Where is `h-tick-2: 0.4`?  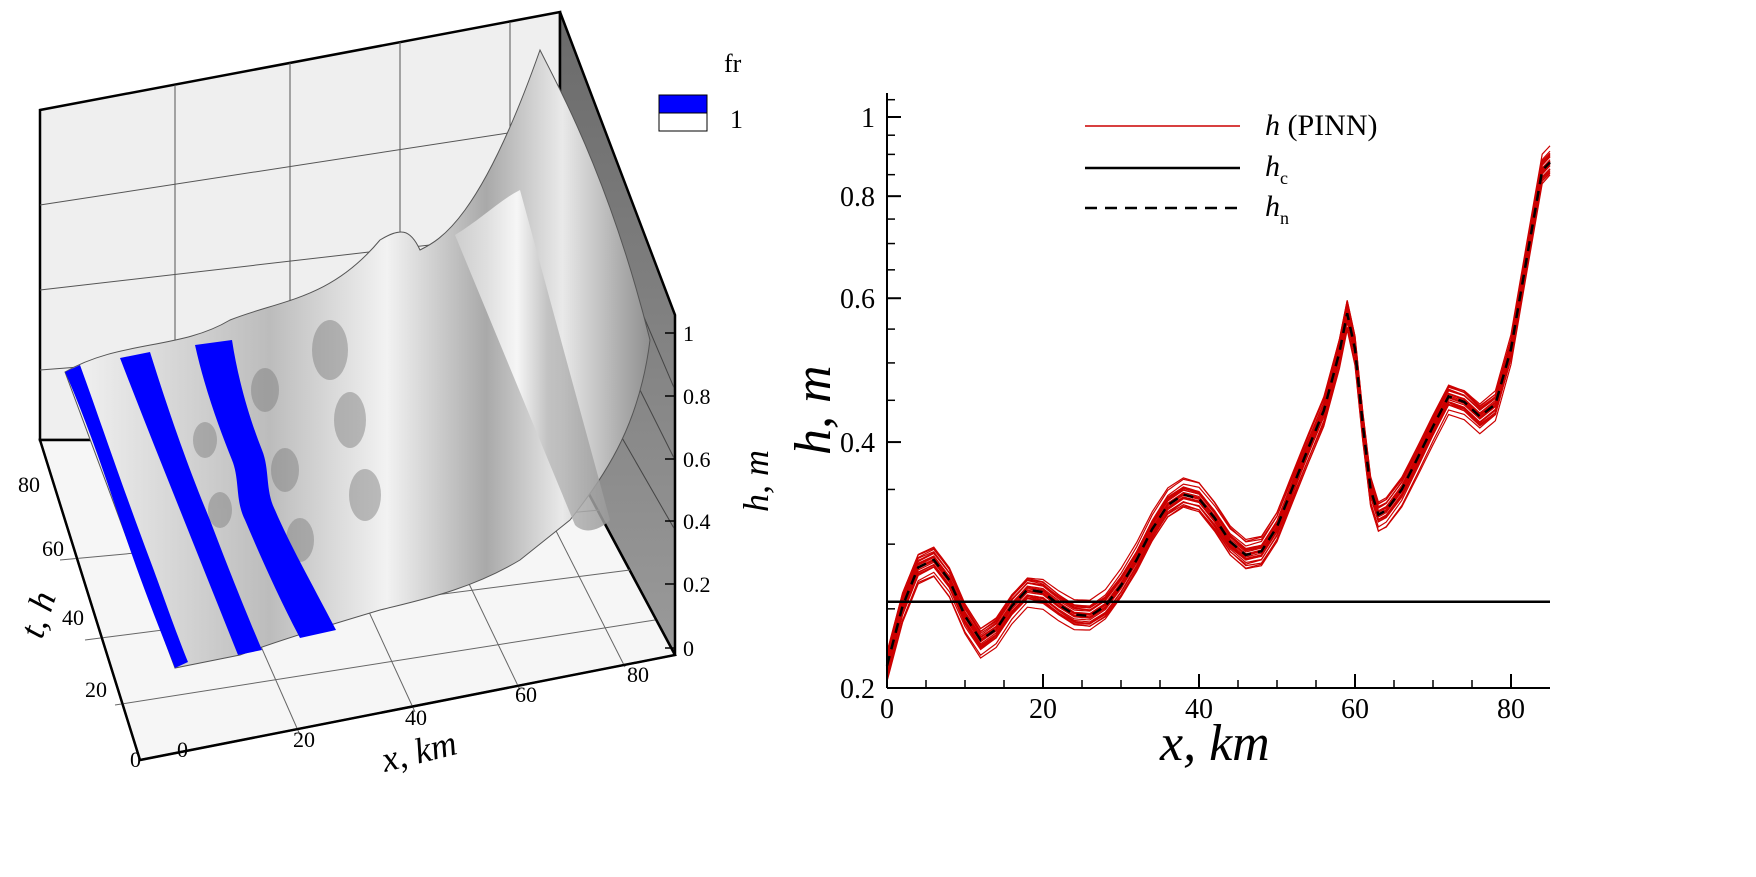
h-tick-2: 0.4 is located at coordinates (697, 521).